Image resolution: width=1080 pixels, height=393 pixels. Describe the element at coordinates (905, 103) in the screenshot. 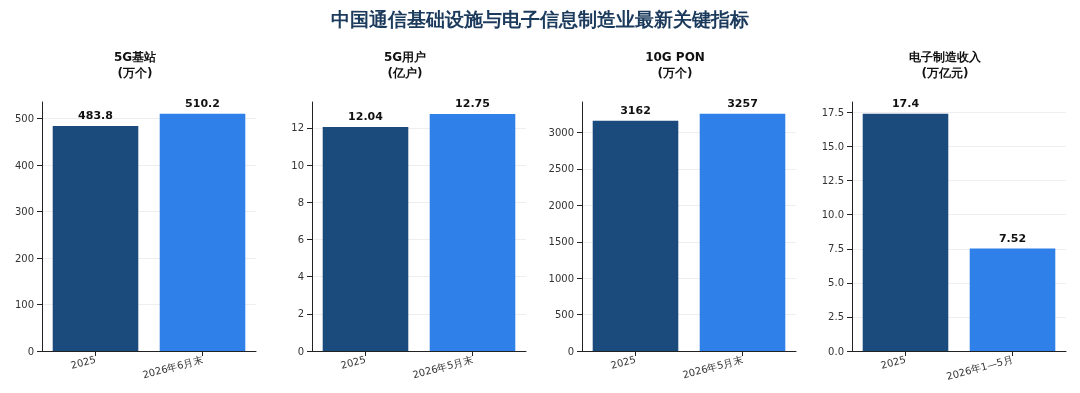

I see `data-label: 17.4` at that location.